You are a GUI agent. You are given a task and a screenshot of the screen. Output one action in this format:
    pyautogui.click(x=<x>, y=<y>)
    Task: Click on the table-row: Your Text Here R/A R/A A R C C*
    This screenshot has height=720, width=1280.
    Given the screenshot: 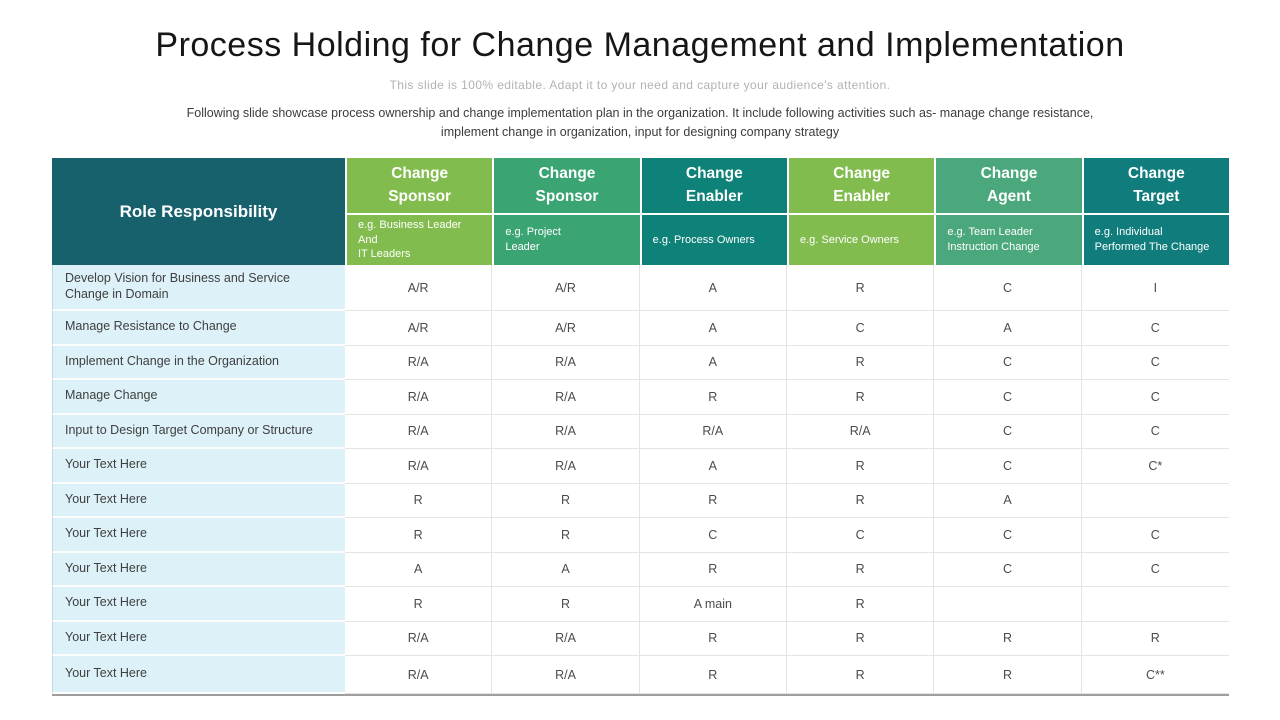 What is the action you would take?
    pyautogui.click(x=640, y=466)
    